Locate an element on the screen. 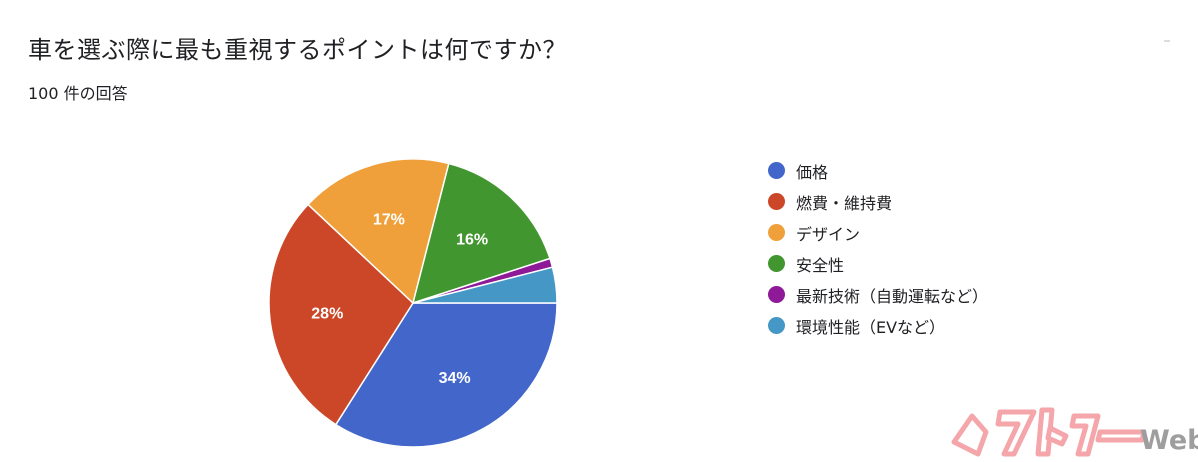  legend-label-5: 環境性能（EVなど） is located at coordinates (871, 327).